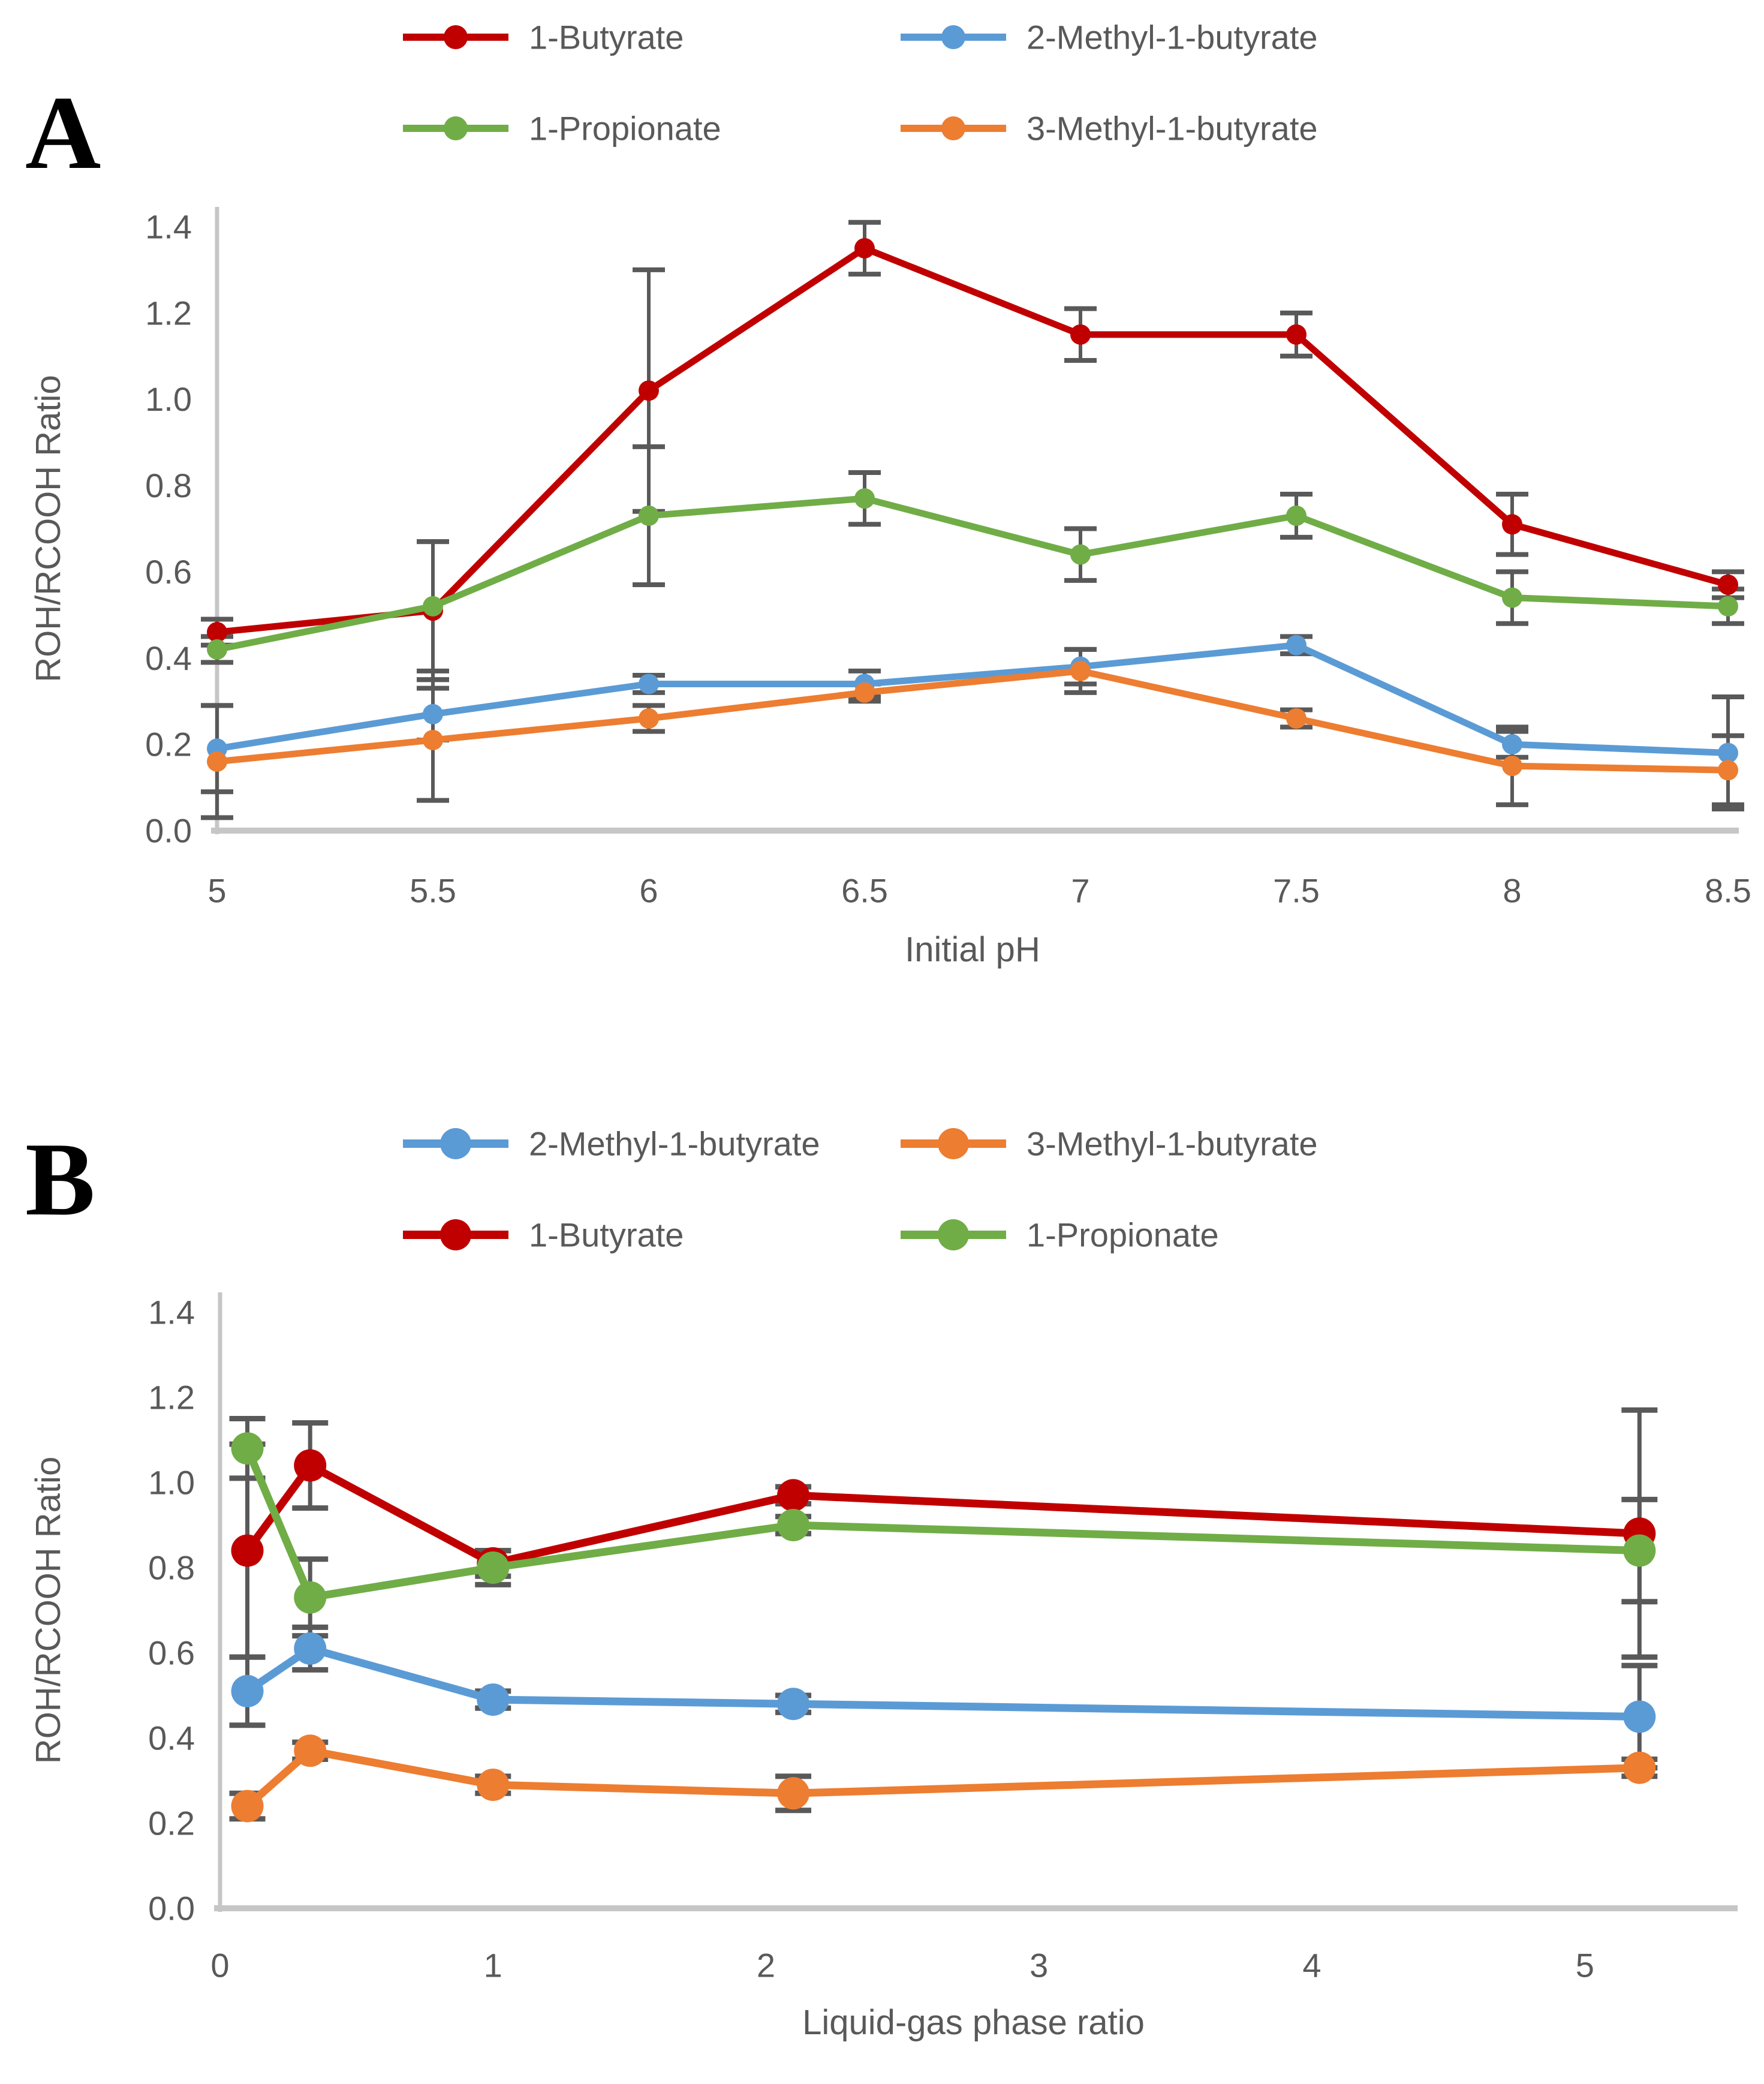 Image resolution: width=1764 pixels, height=2084 pixels. I want to click on x-tick-label: 2, so click(766, 1965).